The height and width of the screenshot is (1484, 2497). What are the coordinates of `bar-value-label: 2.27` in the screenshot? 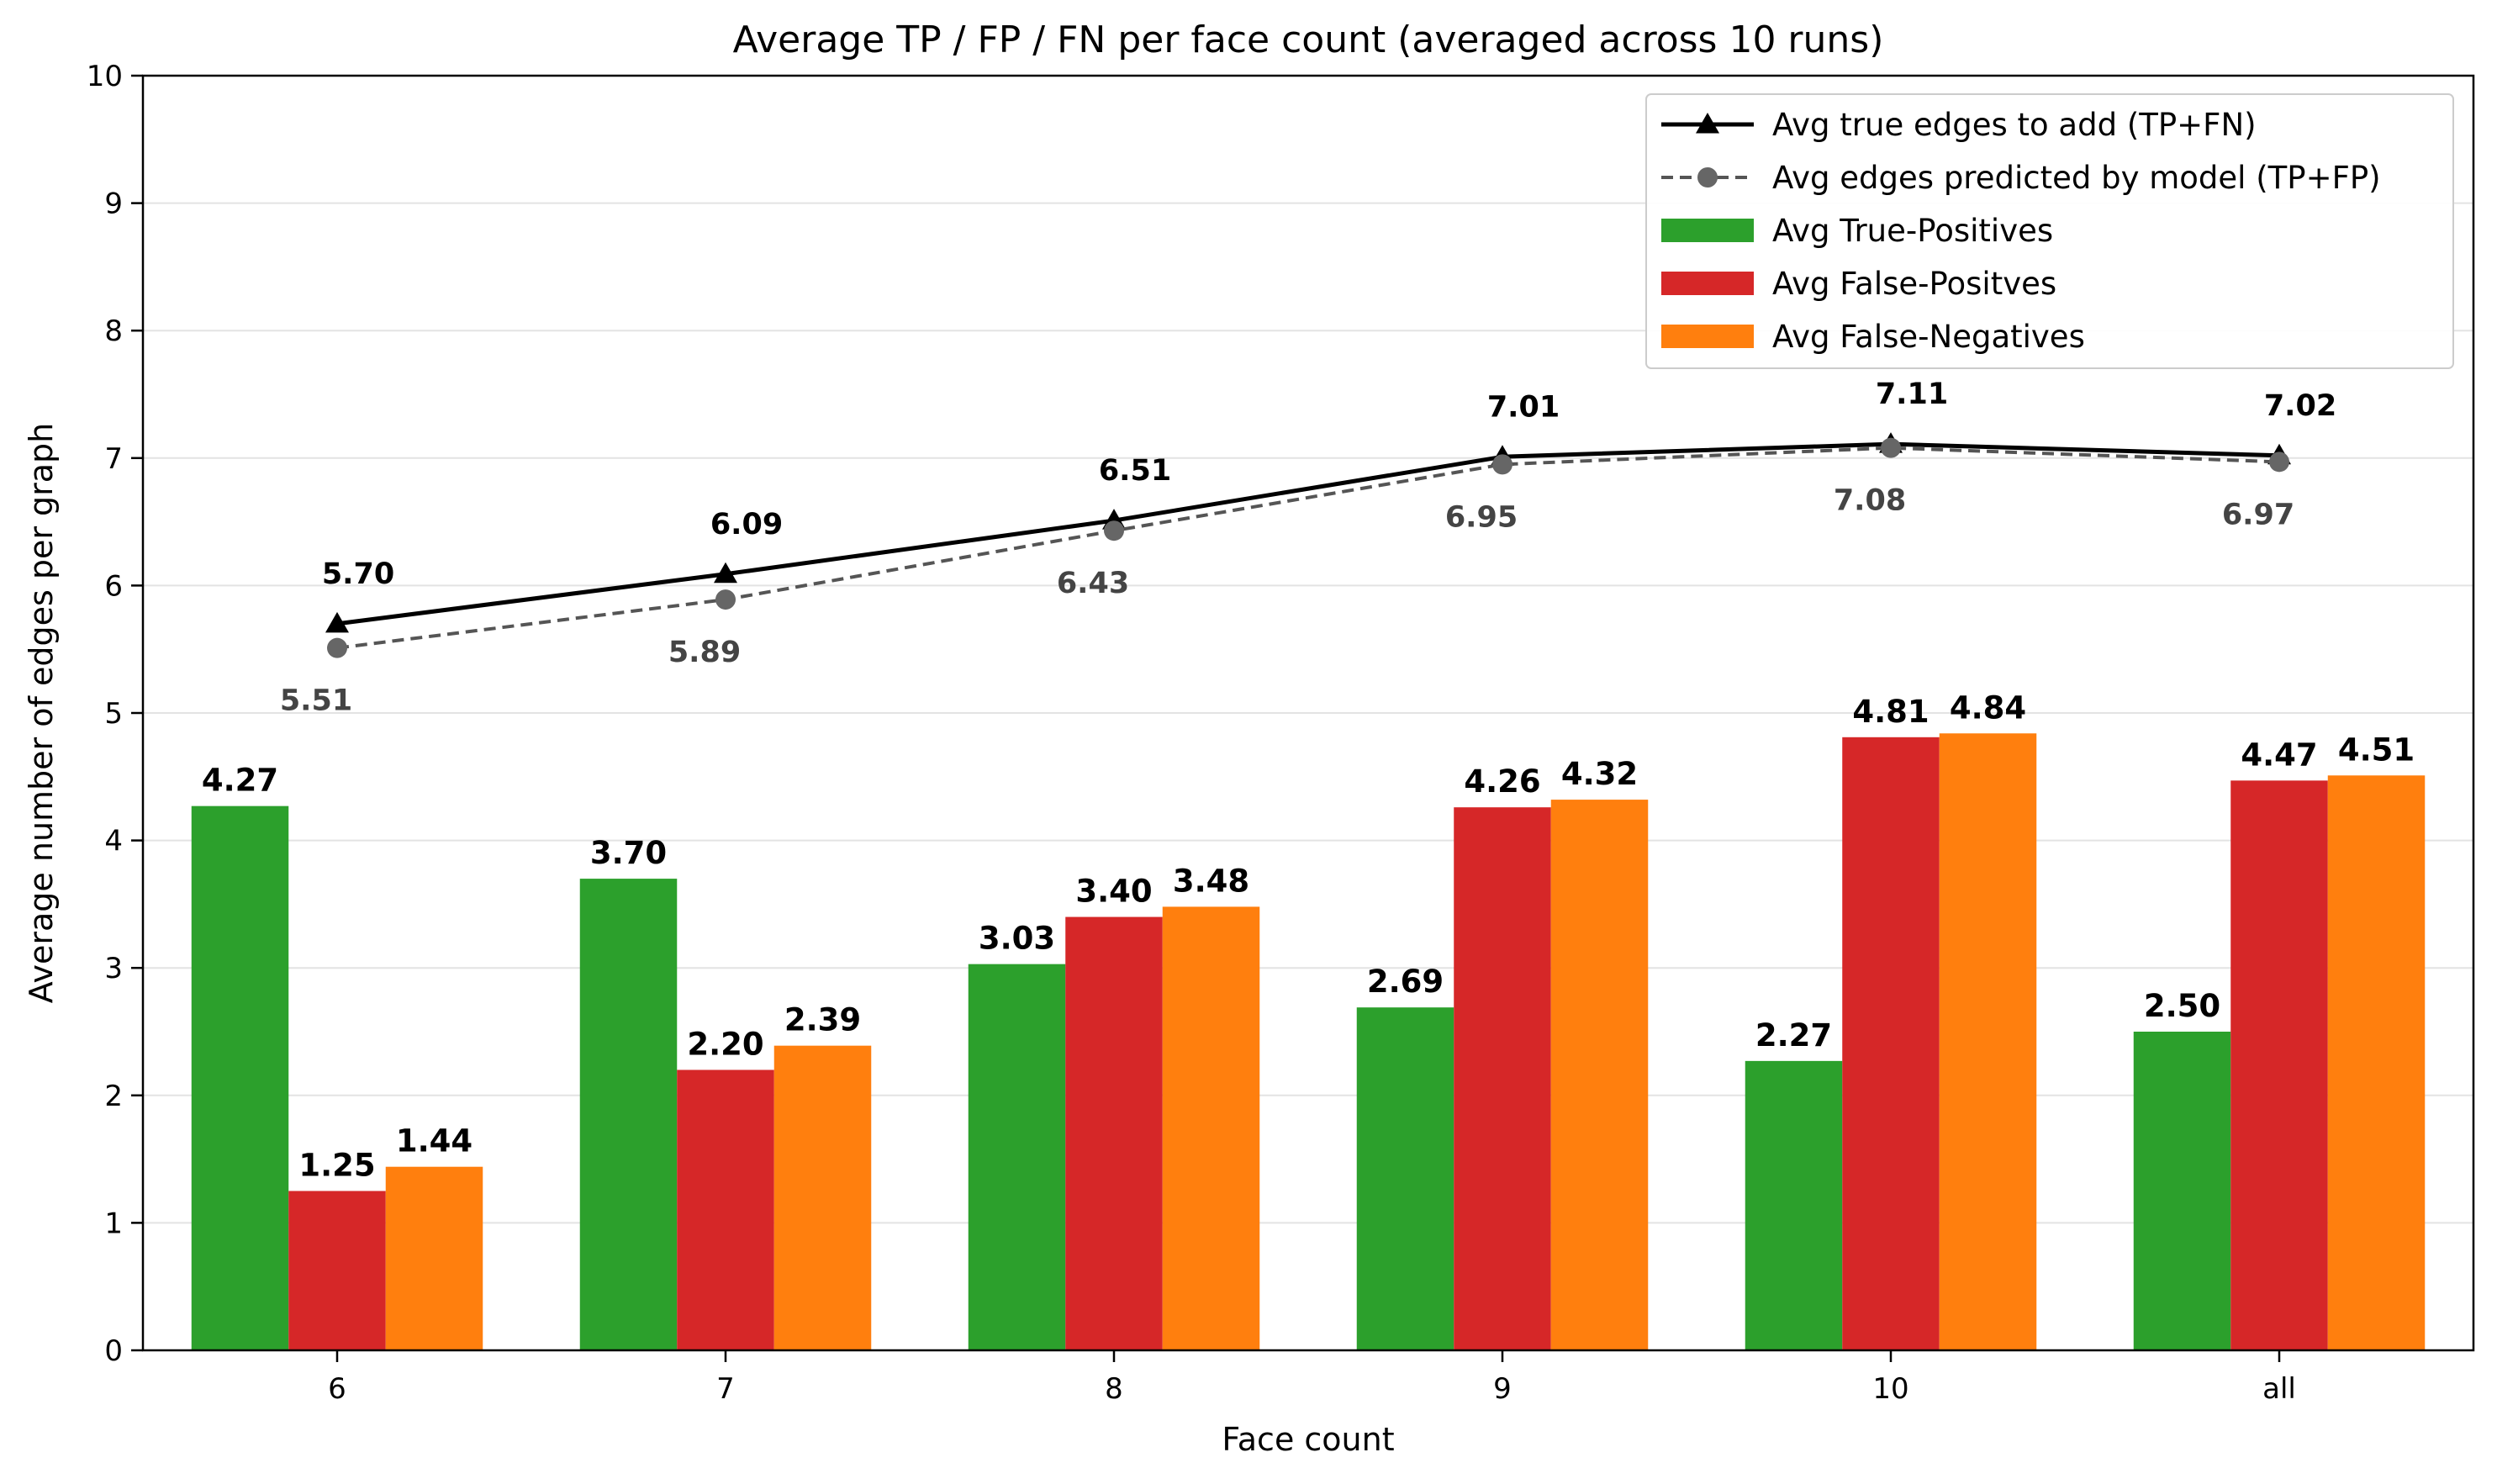 It's located at (1793, 1035).